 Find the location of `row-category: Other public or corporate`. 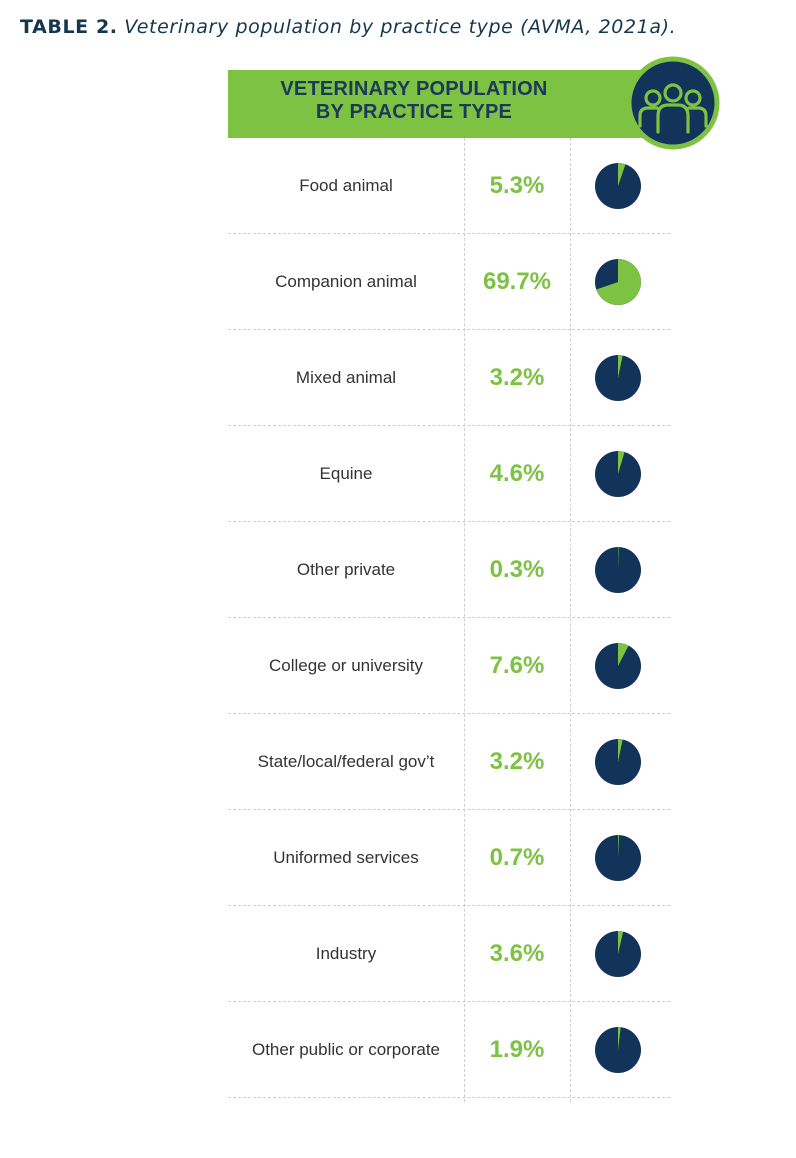

row-category: Other public or corporate is located at coordinates (346, 1049).